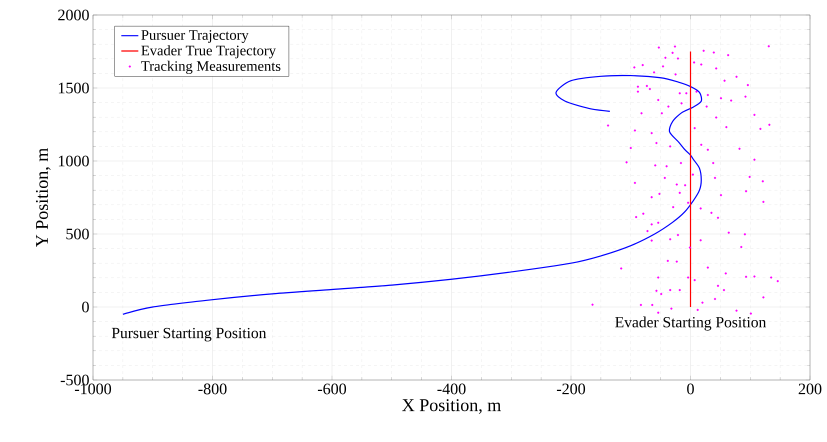  What do you see at coordinates (77, 234) in the screenshot?
I see `y-tick-label: 500` at bounding box center [77, 234].